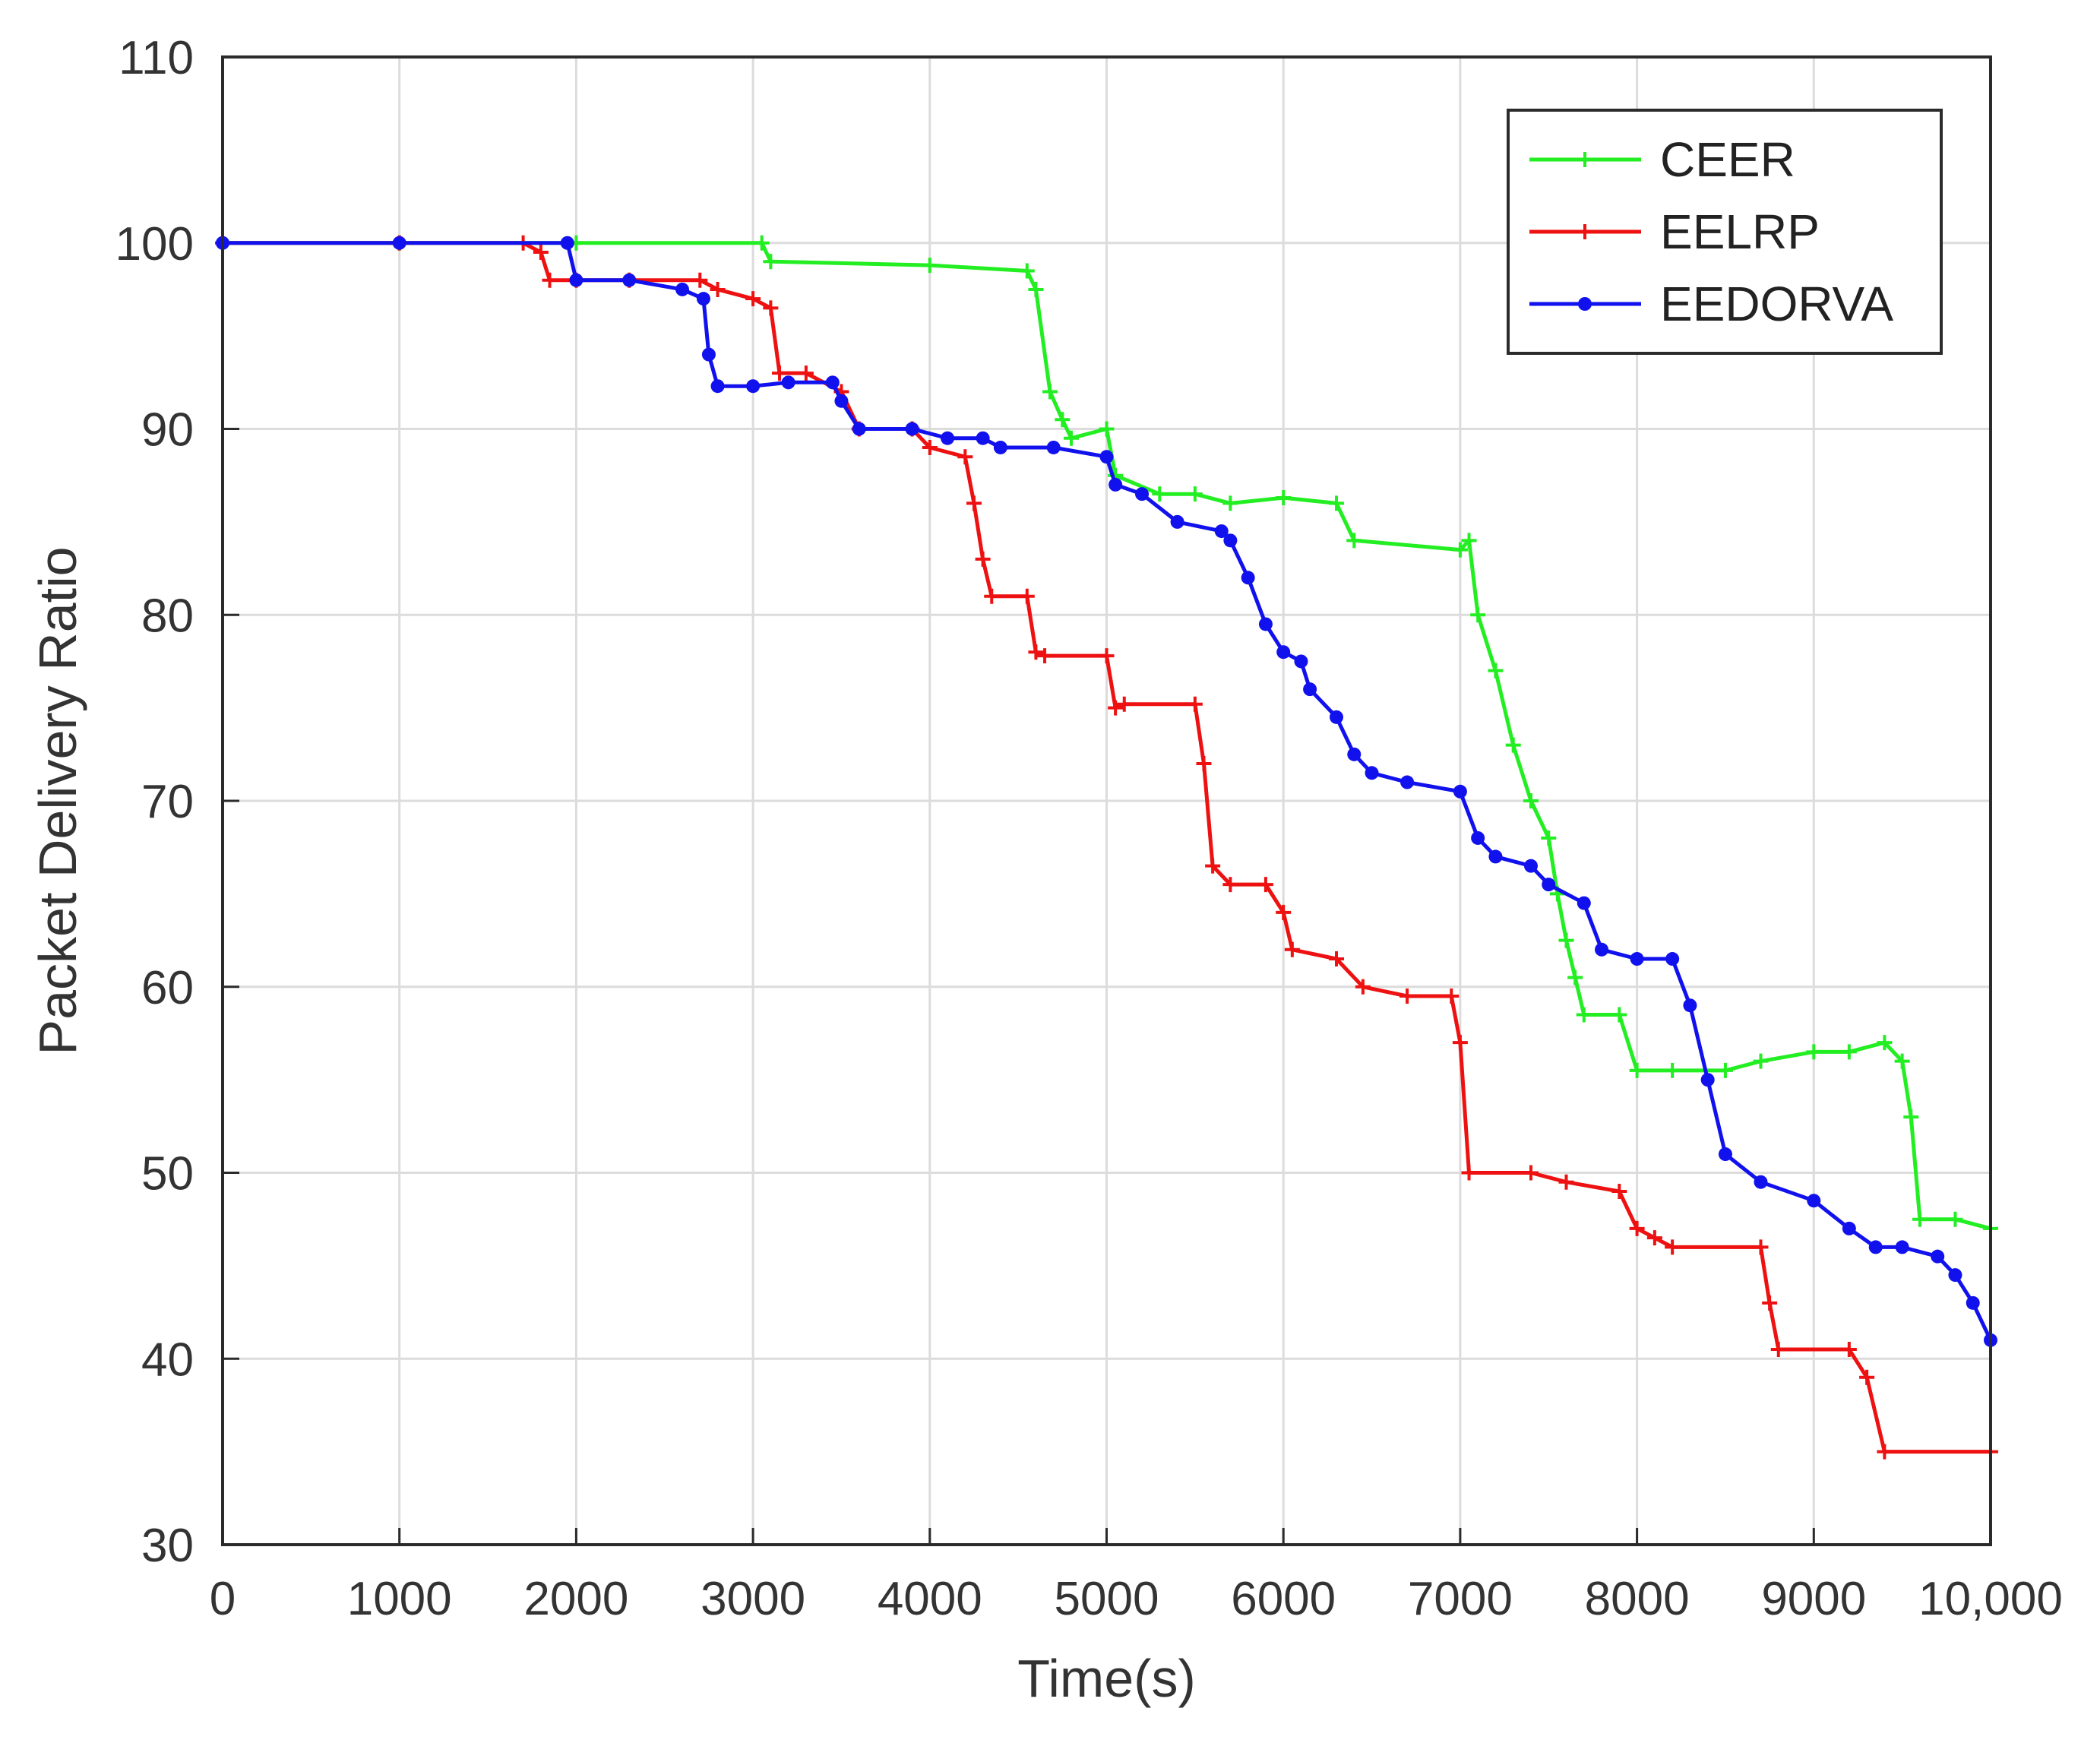  Describe the element at coordinates (223, 1599) in the screenshot. I see `x-tick-label: 0` at that location.